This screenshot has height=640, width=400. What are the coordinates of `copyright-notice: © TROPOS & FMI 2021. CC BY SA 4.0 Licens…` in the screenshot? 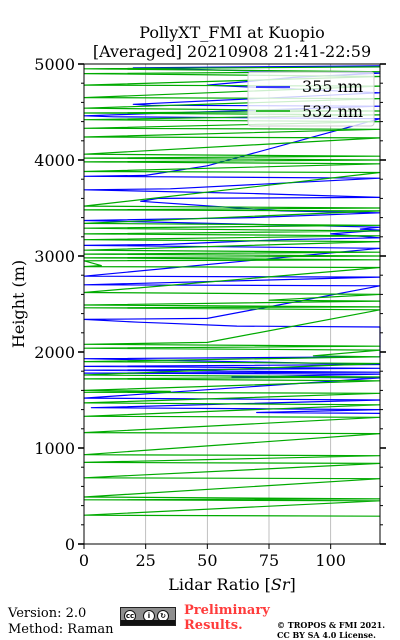 It's located at (331, 630).